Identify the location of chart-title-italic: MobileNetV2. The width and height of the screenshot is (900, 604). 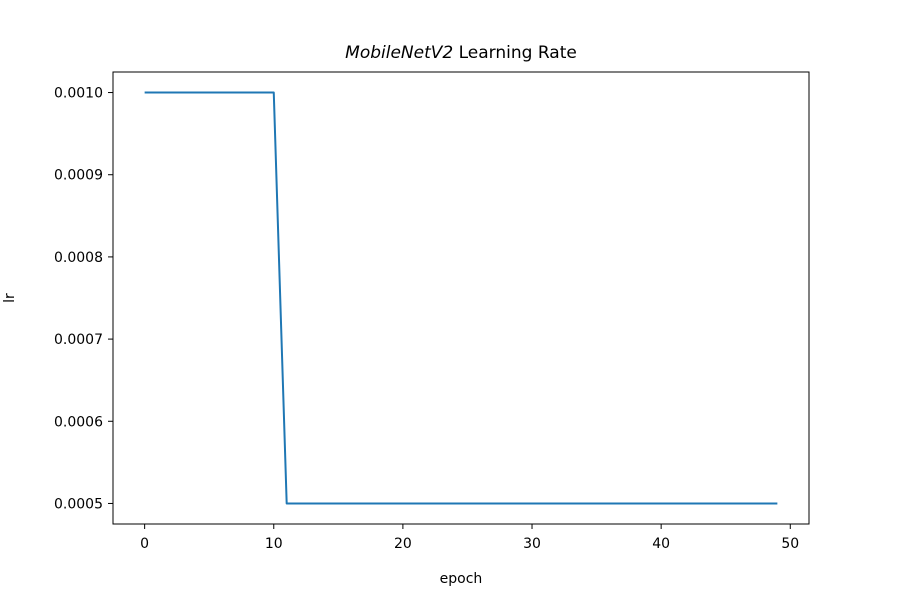
(399, 53).